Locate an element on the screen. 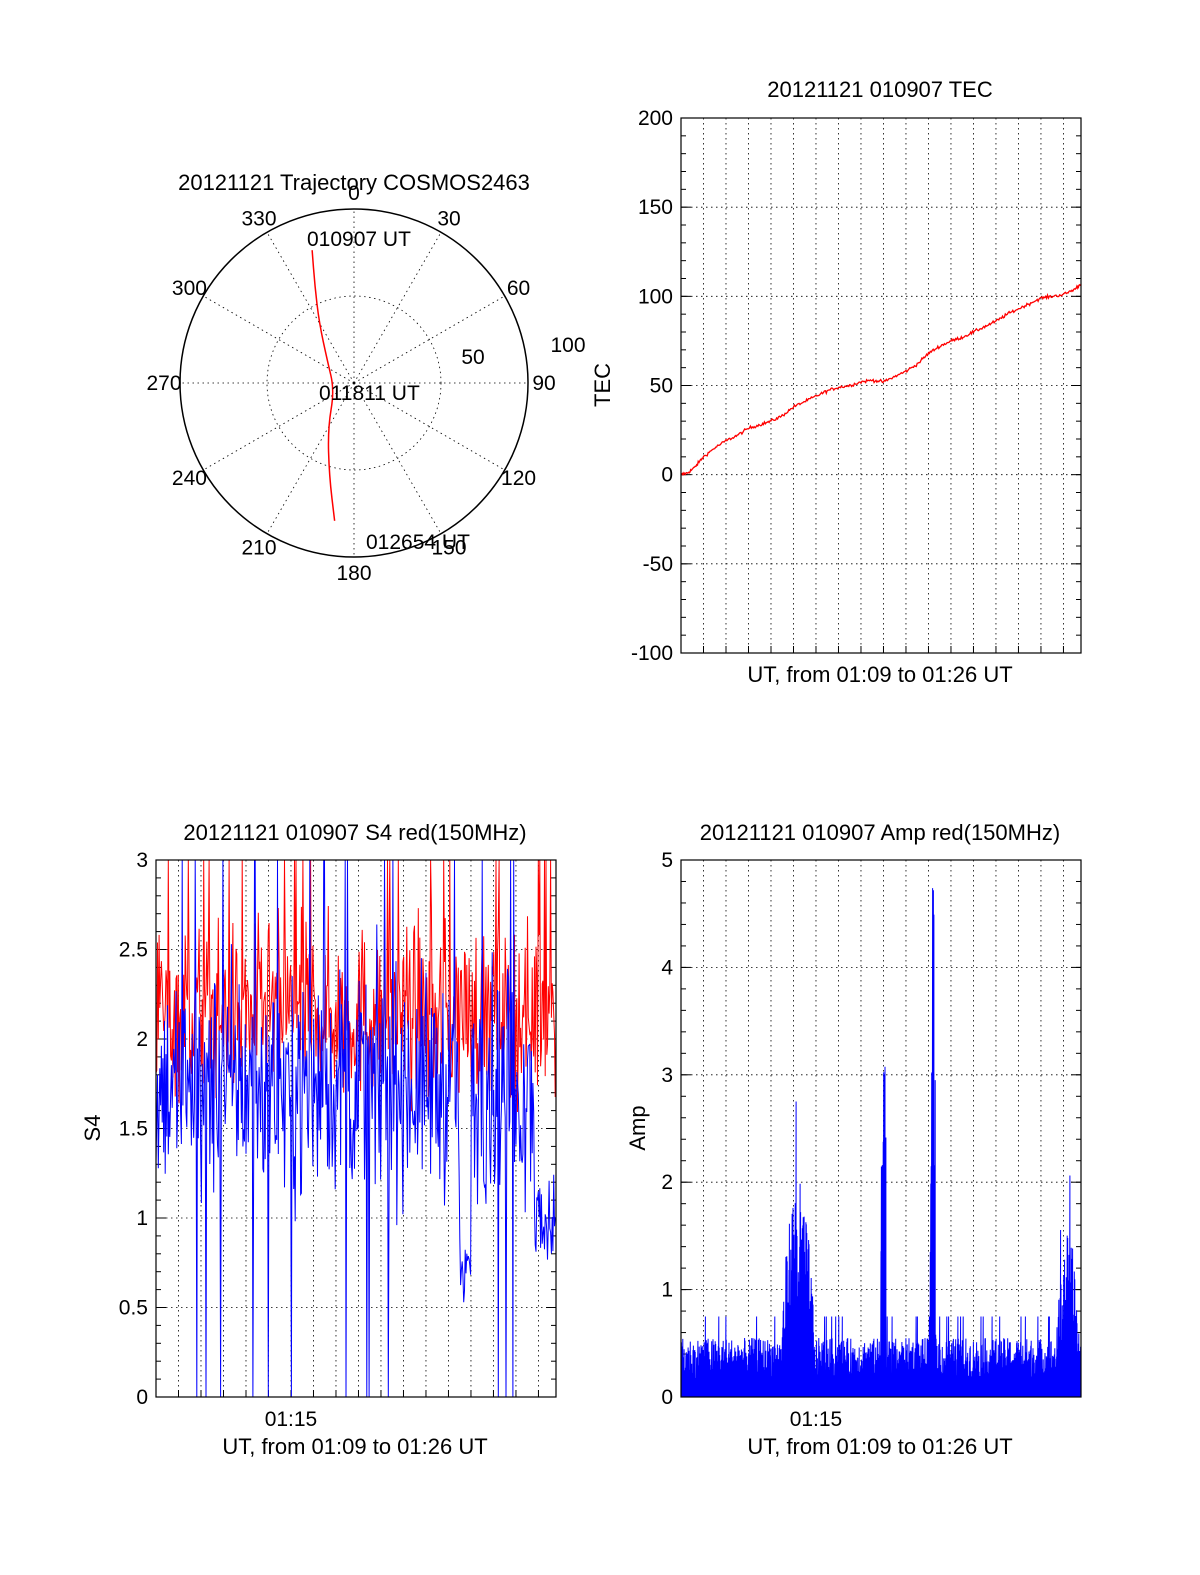 The width and height of the screenshot is (1200, 1575). polar-angle-label: 90 is located at coordinates (543, 383).